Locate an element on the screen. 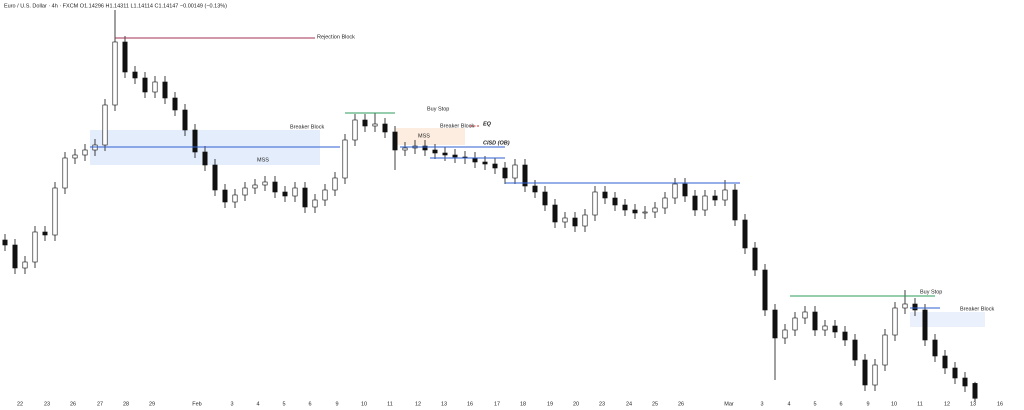 This screenshot has height=410, width=1024. x-tick-label: 10 is located at coordinates (364, 404).